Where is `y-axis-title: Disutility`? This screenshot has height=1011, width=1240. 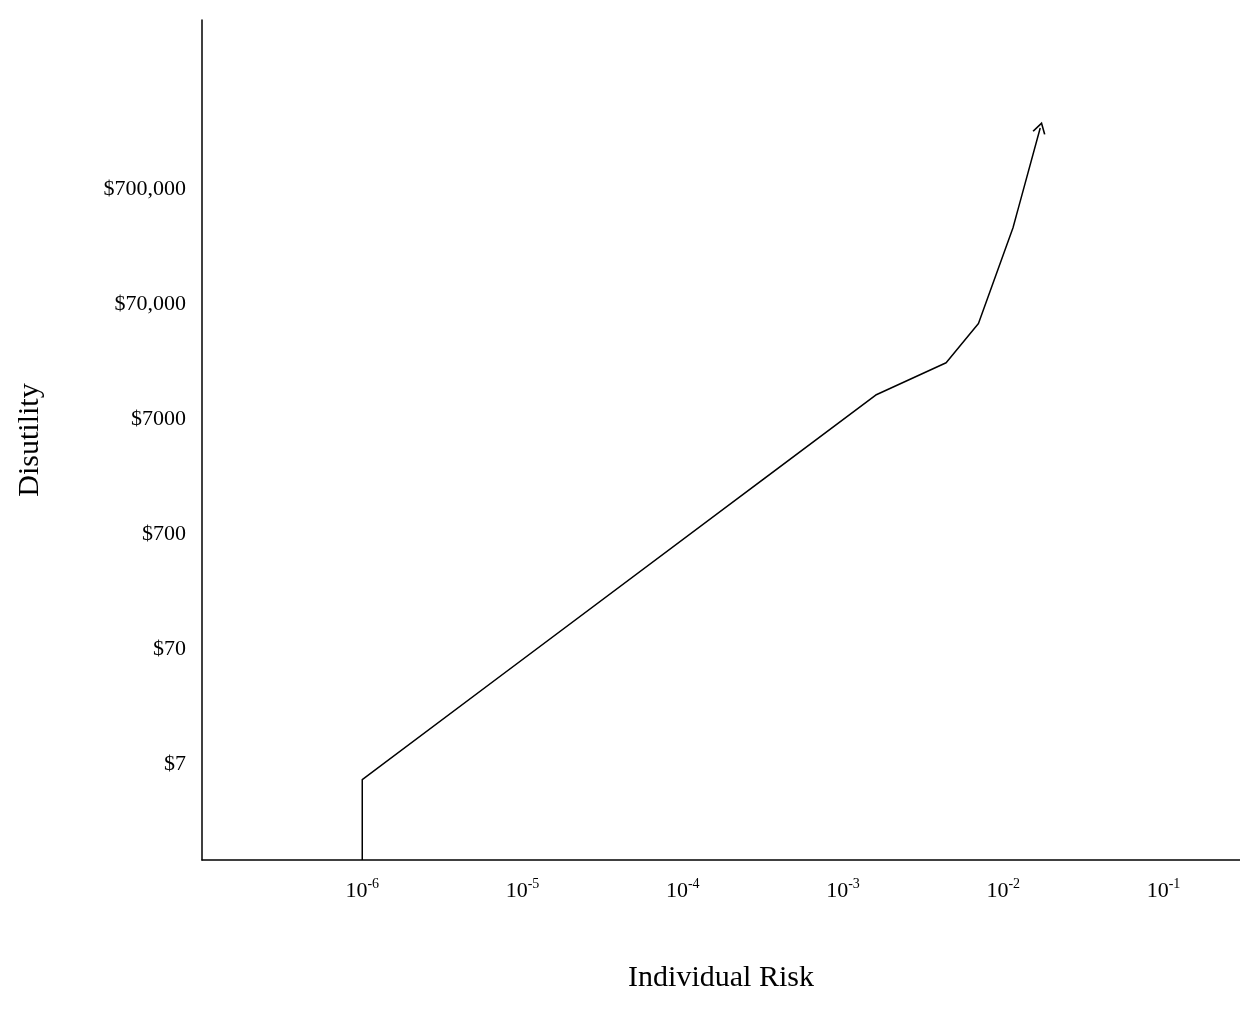
y-axis-title: Disutility is located at coordinates (27, 440).